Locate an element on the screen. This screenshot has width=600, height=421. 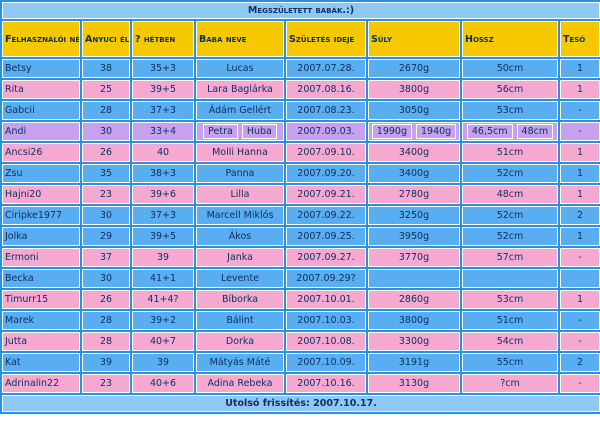
header-cell: Hossz is located at coordinates (510, 39).